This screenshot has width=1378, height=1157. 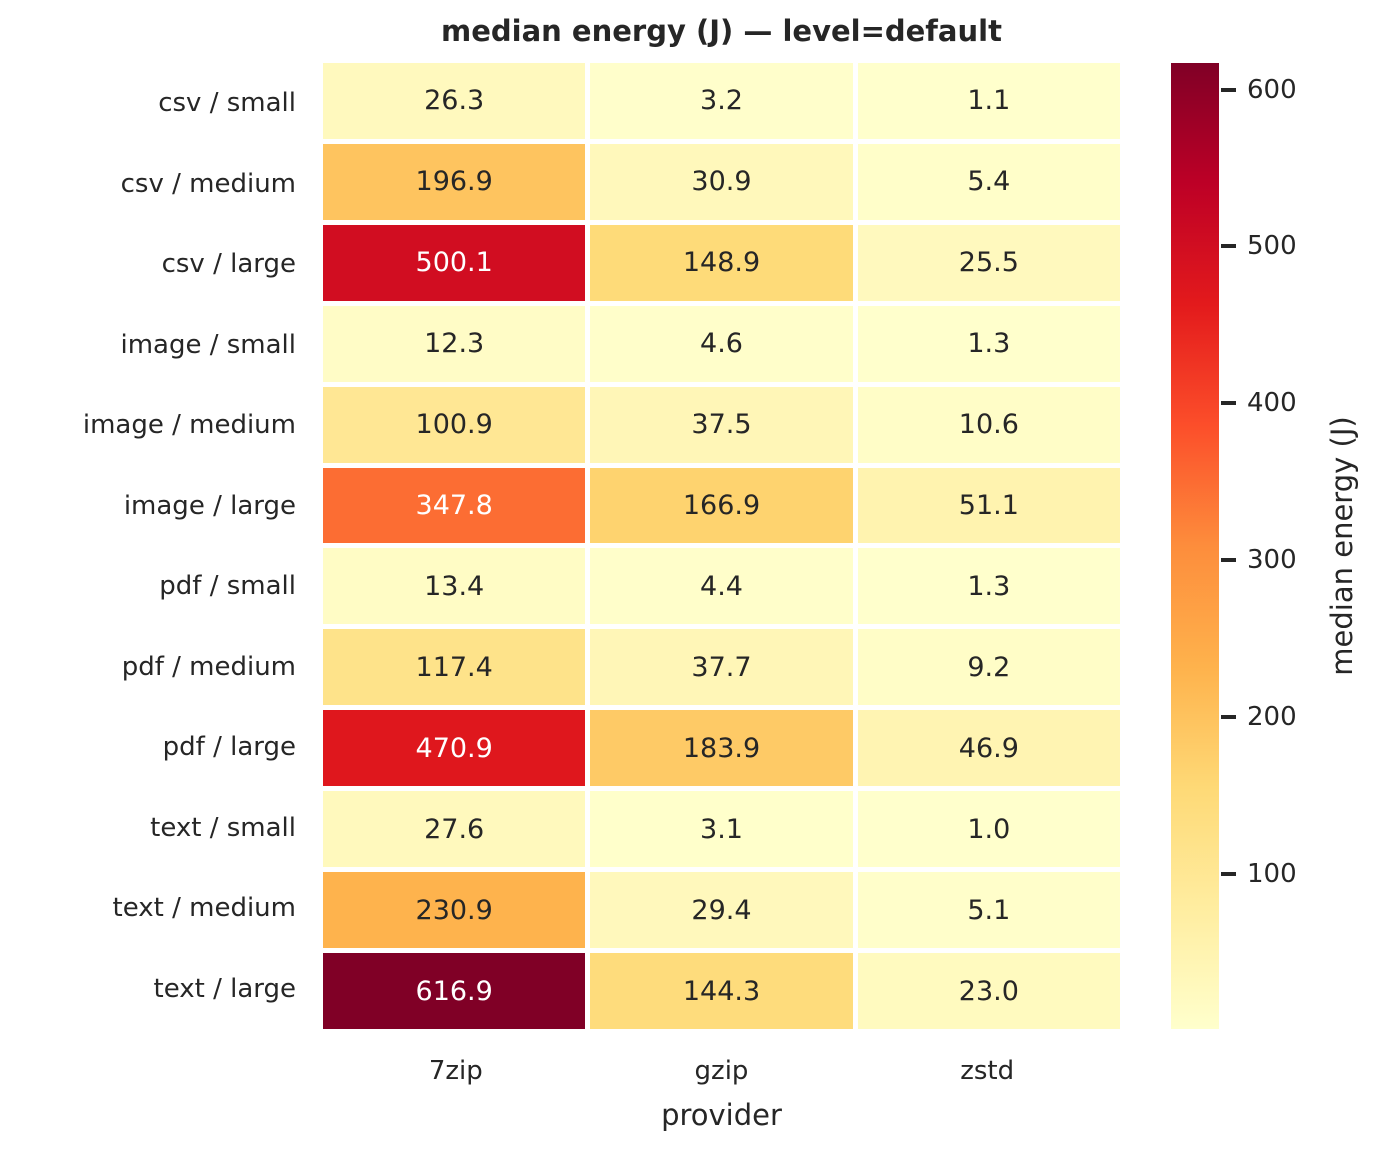 What do you see at coordinates (1272, 89) in the screenshot?
I see `colorbar-tick-label: 600` at bounding box center [1272, 89].